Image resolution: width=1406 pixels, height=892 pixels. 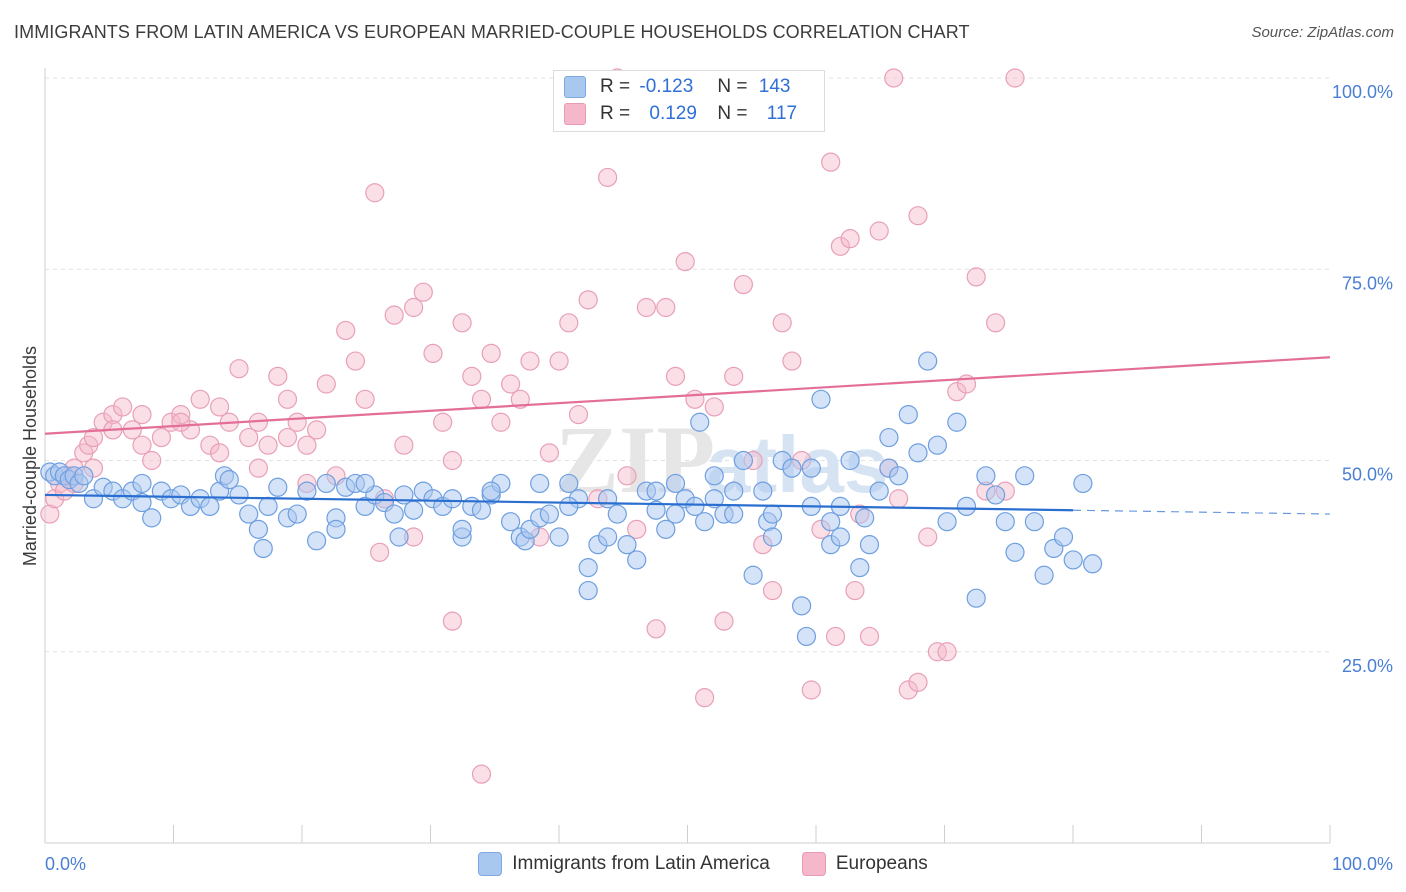 I want to click on legend-r-value: -0.123, so click(x=666, y=86).